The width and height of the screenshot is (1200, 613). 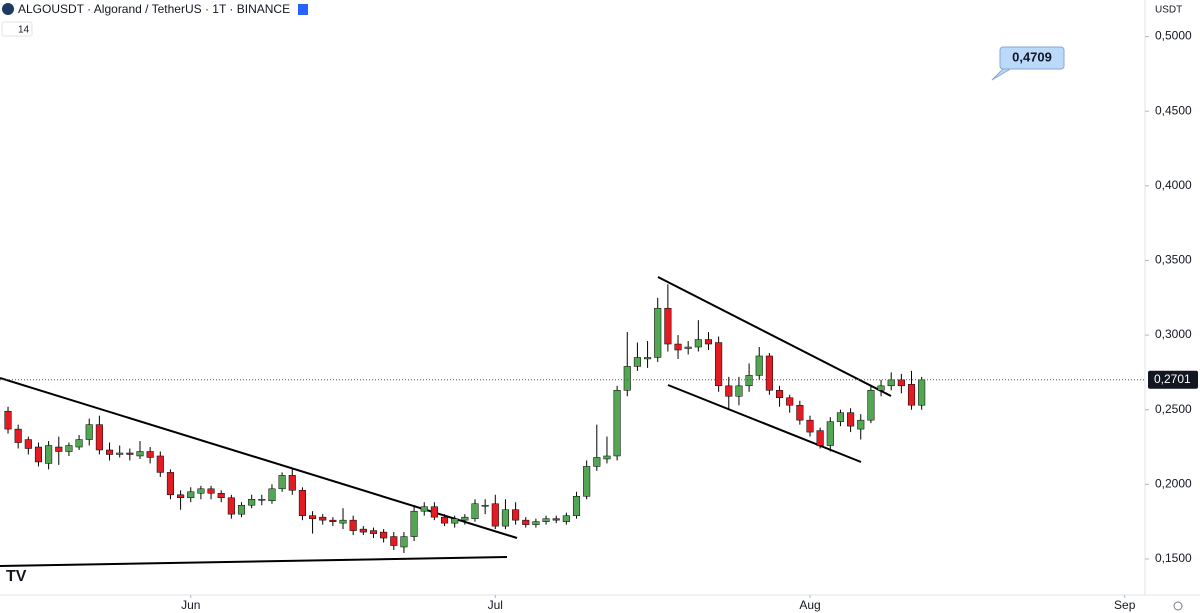 I want to click on symbol-icon, so click(x=8, y=9).